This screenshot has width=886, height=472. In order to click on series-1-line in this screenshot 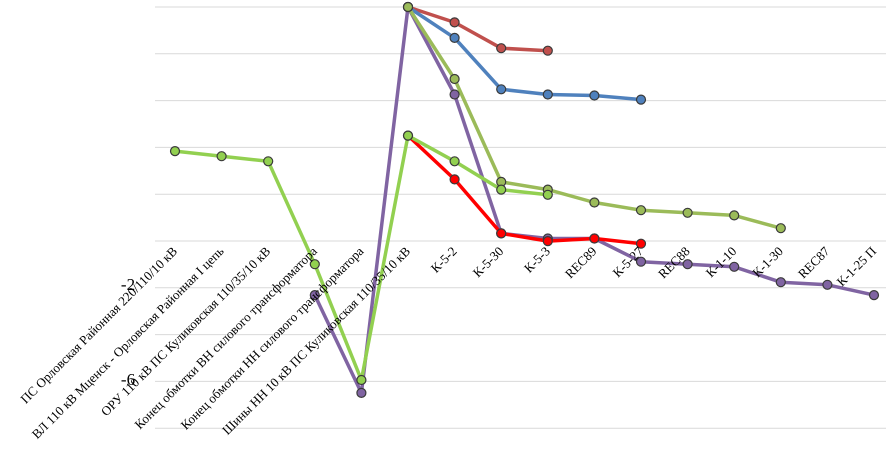, I will do `click(478, 29)`.